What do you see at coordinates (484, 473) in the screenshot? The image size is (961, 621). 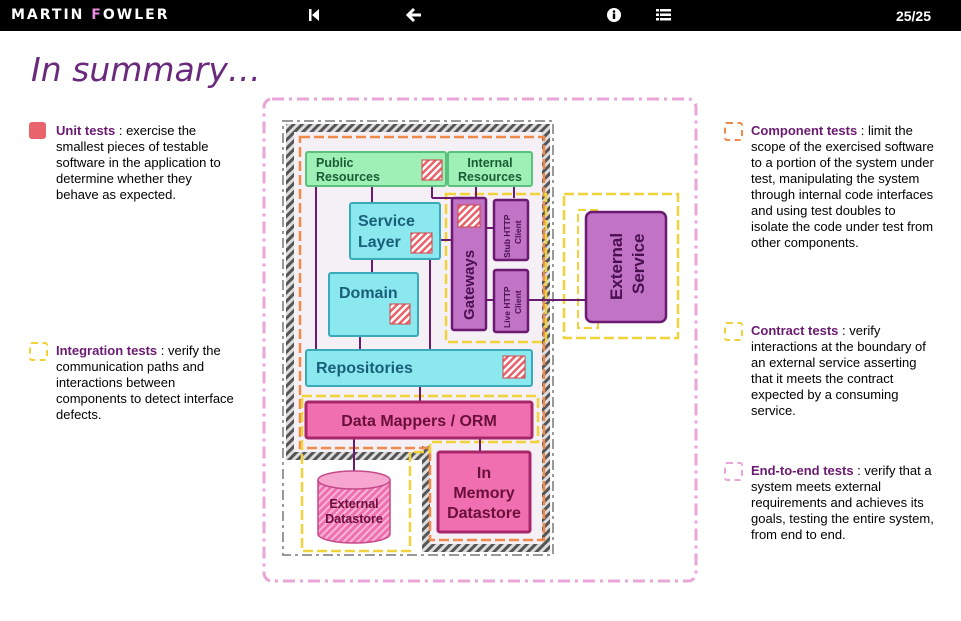 I see `in-memory-datastore-line-1: In` at bounding box center [484, 473].